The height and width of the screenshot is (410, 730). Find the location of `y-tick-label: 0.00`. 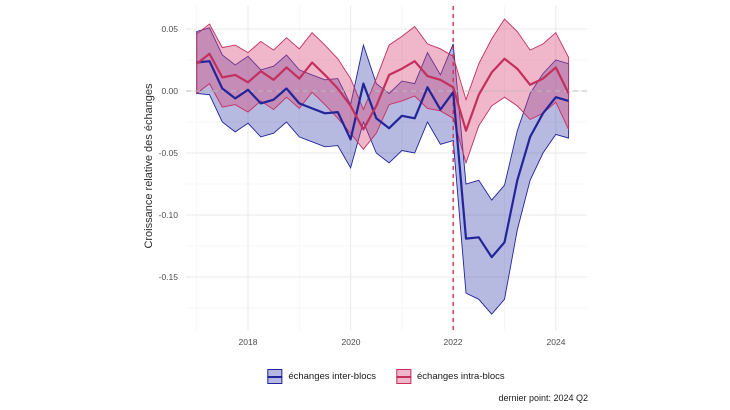

y-tick-label: 0.00 is located at coordinates (169, 91).